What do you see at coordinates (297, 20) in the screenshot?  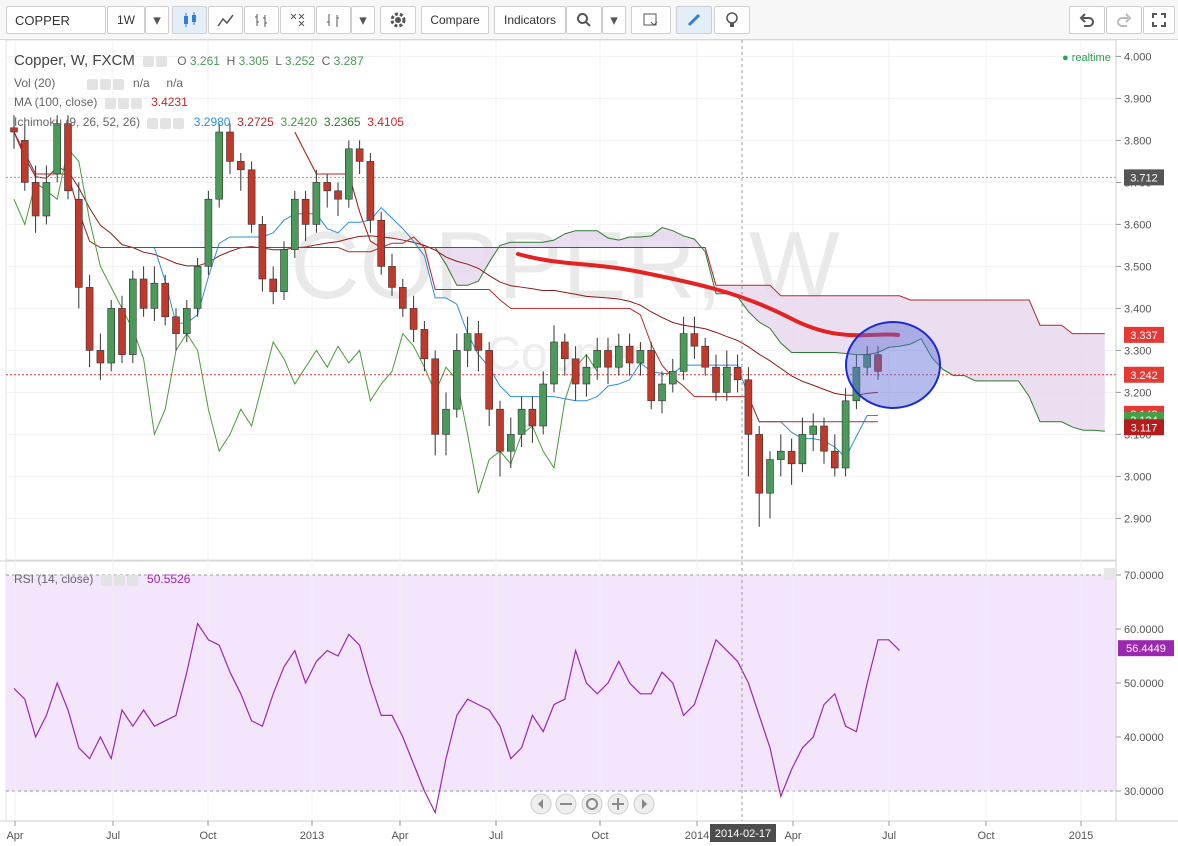 I see `heikin-style-button` at bounding box center [297, 20].